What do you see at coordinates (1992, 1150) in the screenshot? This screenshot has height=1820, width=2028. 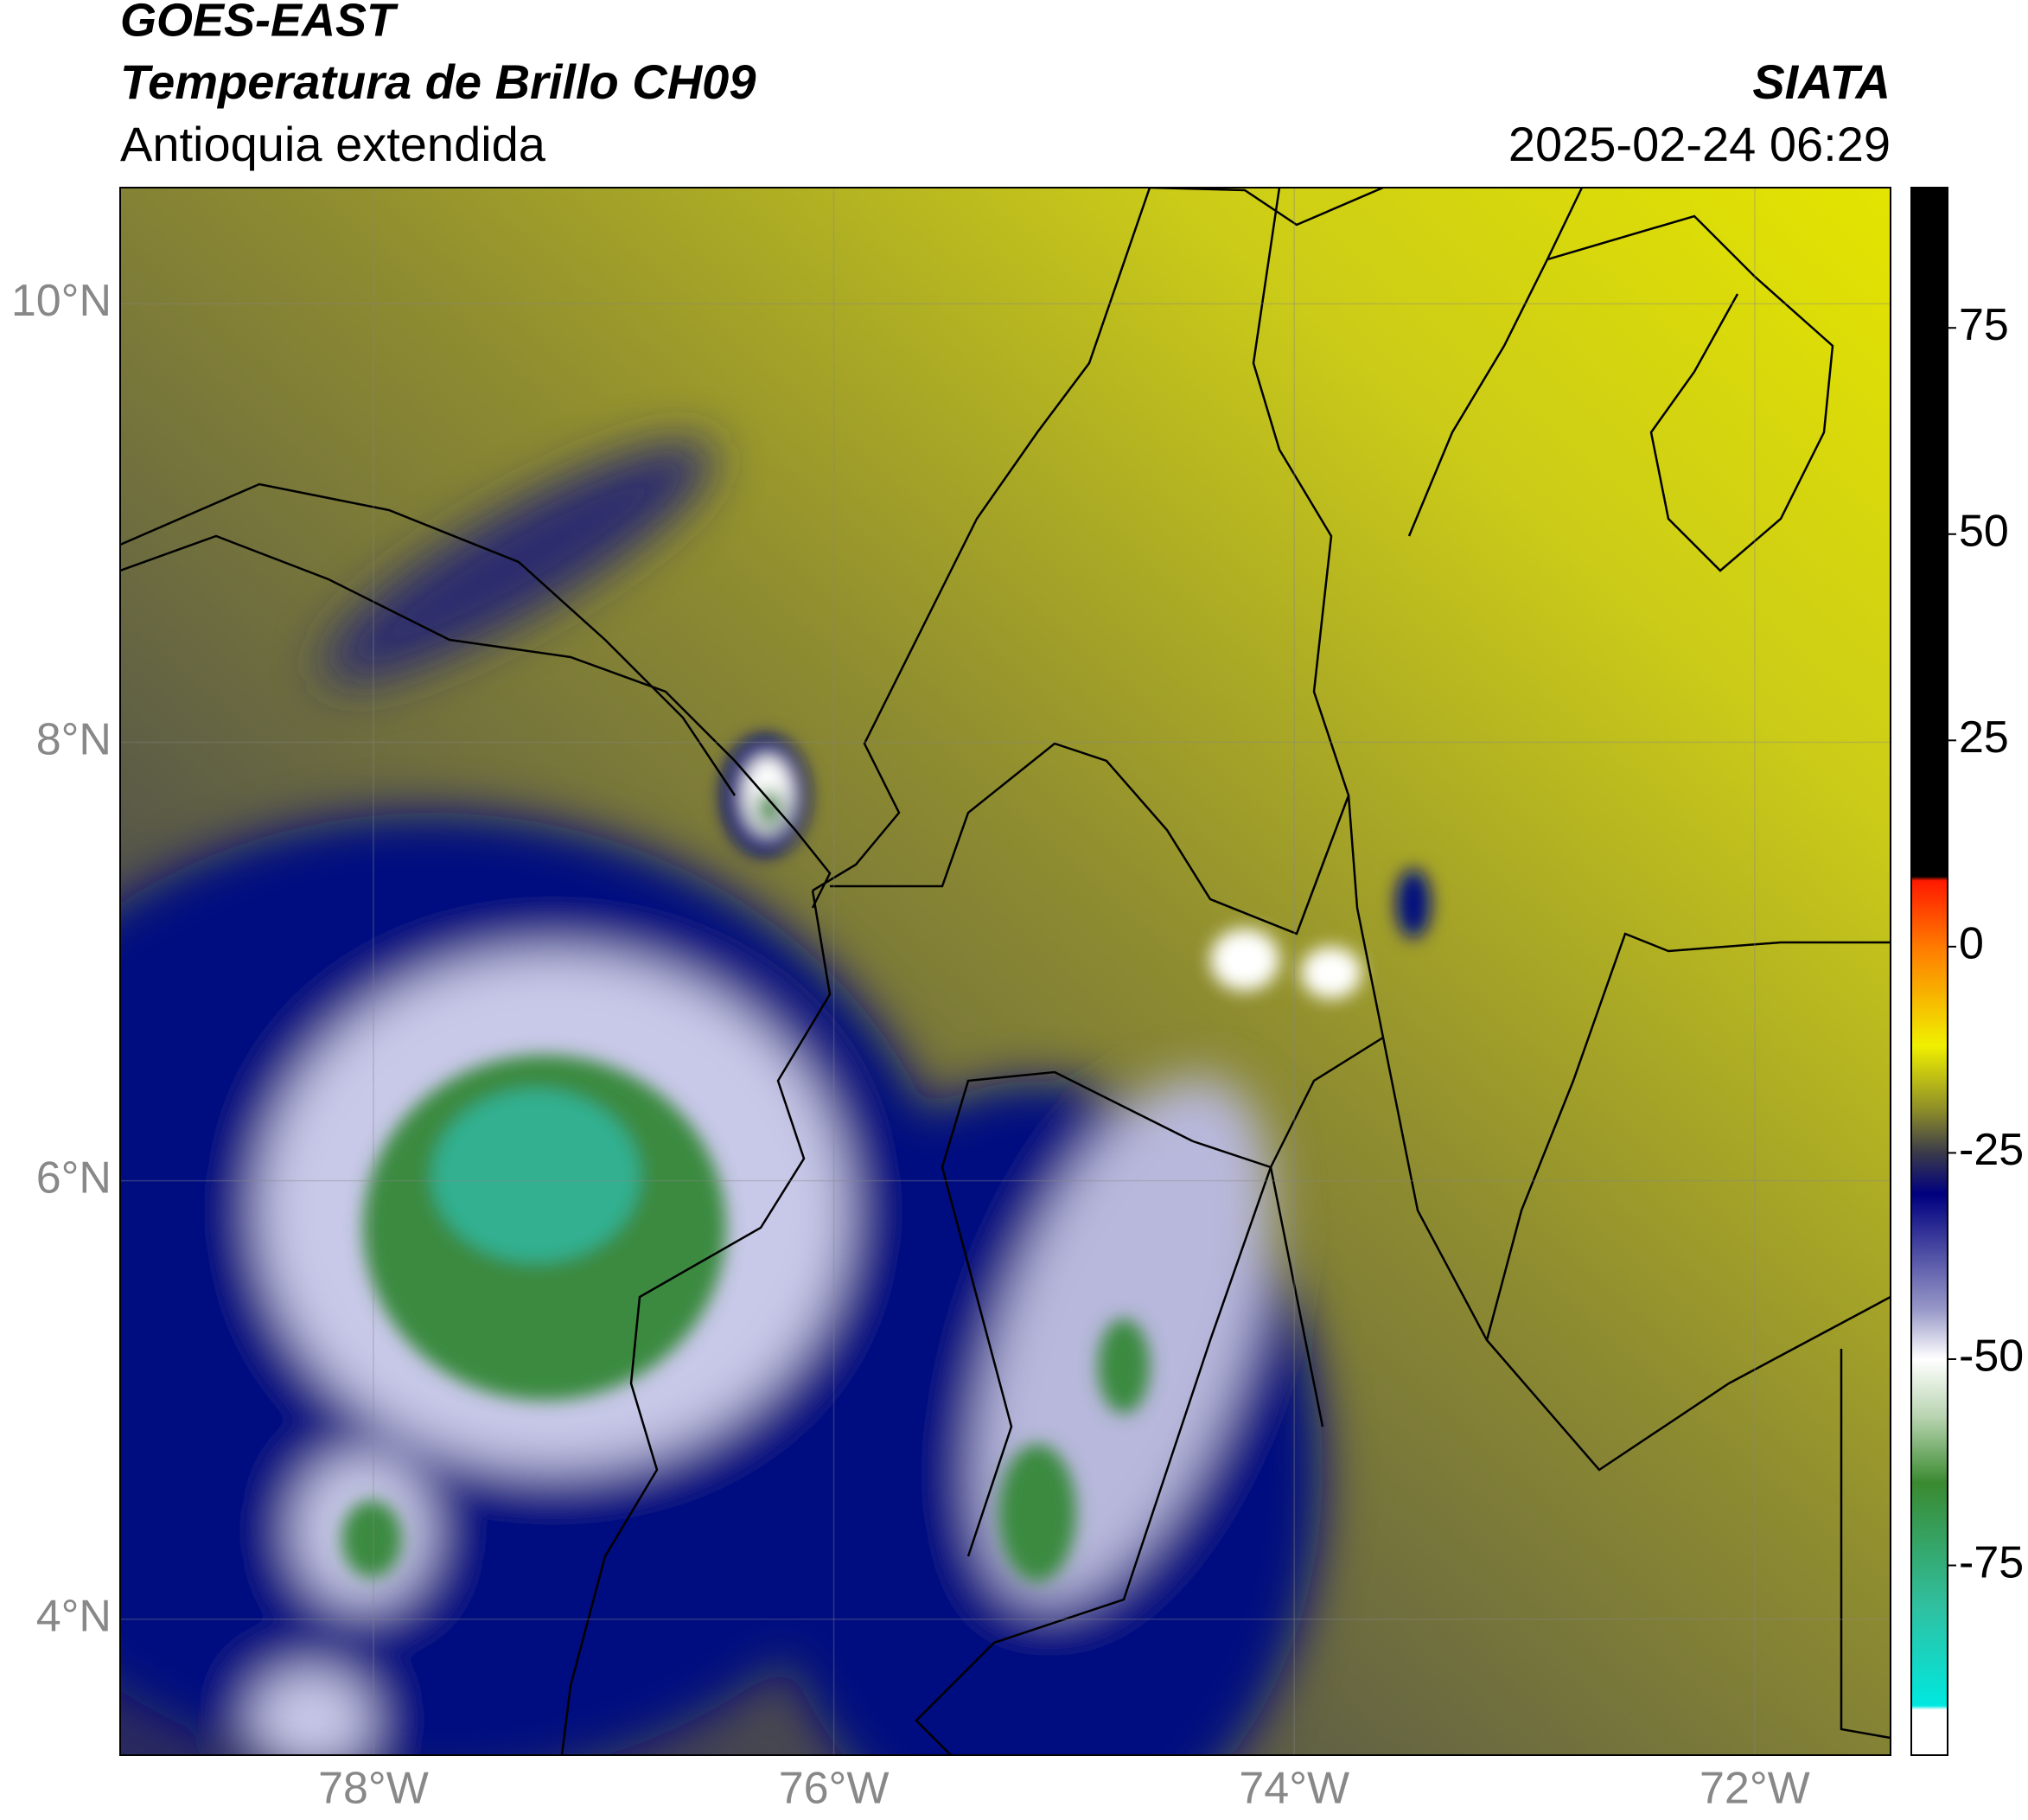 I see `colorbar-tick-label: -25` at bounding box center [1992, 1150].